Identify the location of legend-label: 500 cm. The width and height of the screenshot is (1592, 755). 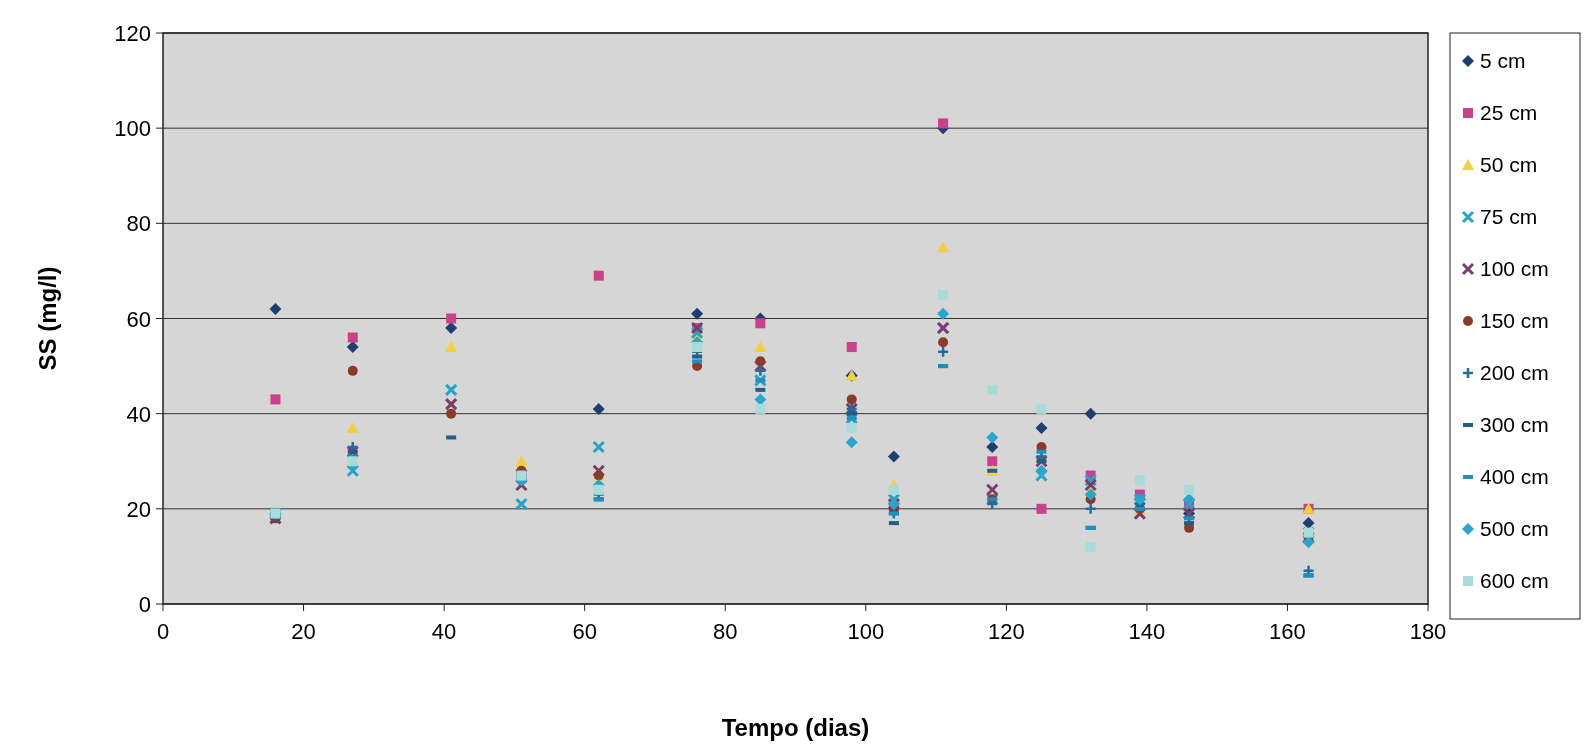
(1514, 528).